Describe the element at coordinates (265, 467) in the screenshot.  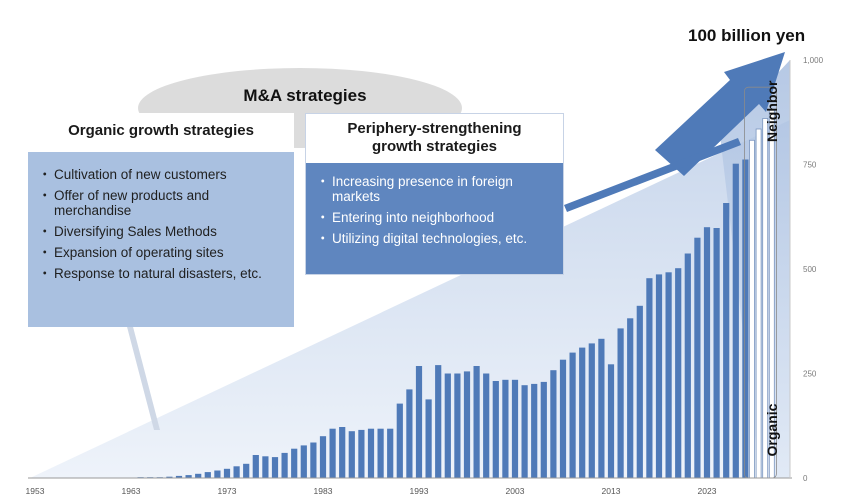
I see `bar-1977` at that location.